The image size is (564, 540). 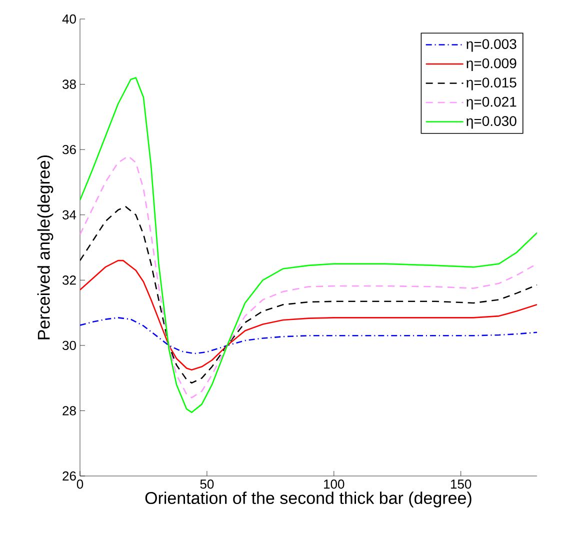 What do you see at coordinates (69, 280) in the screenshot?
I see `y-tick-label: 32` at bounding box center [69, 280].